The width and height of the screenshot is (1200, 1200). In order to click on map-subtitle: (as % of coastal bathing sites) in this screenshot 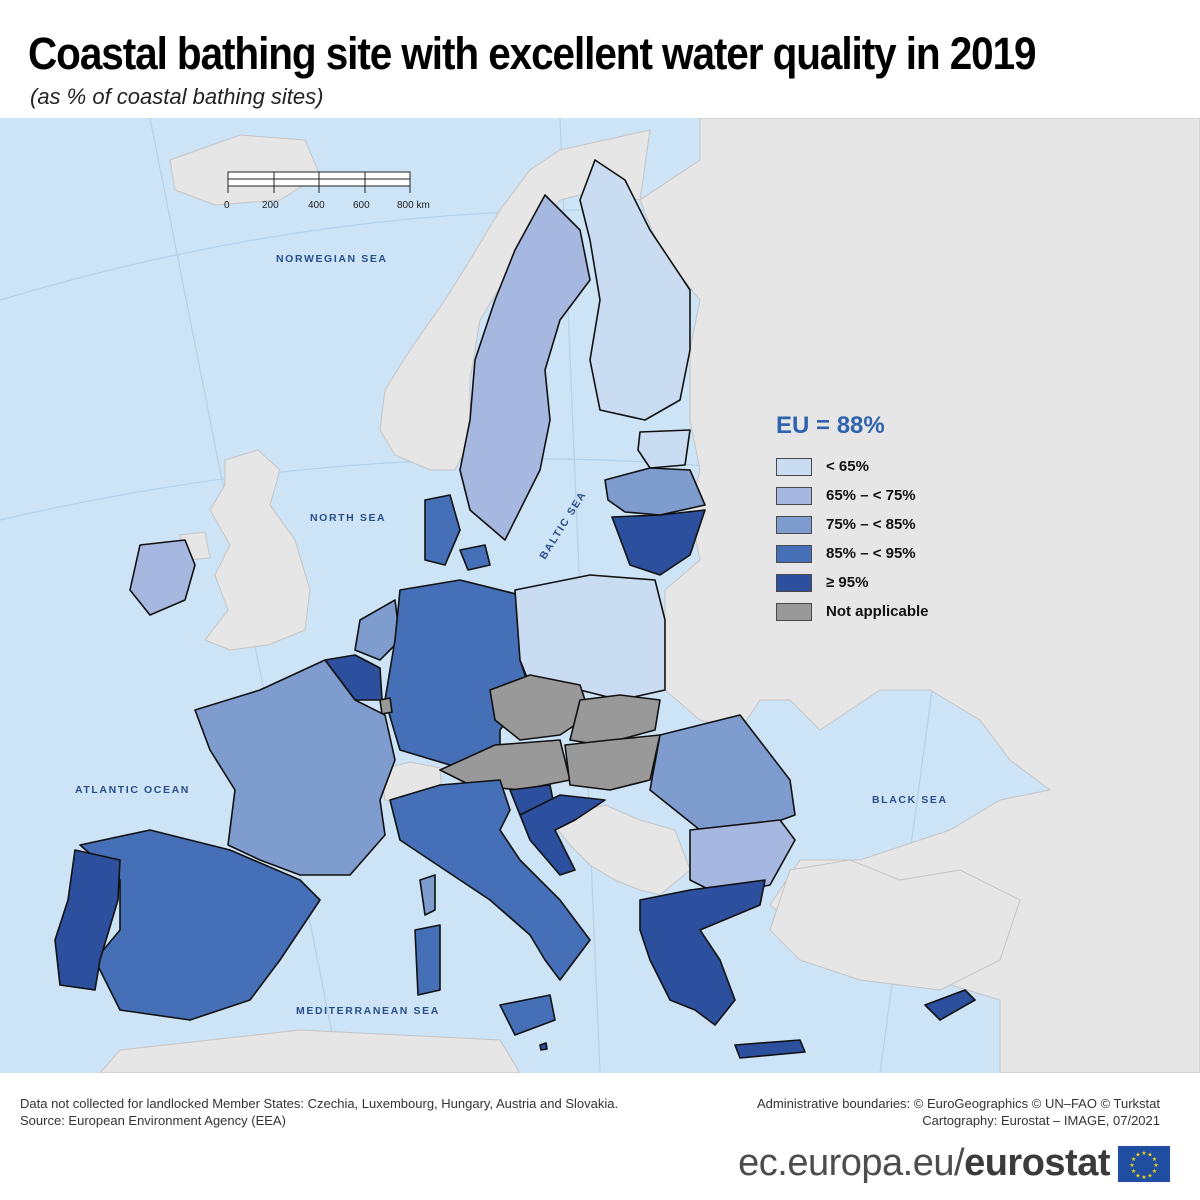, I will do `click(177, 96)`.